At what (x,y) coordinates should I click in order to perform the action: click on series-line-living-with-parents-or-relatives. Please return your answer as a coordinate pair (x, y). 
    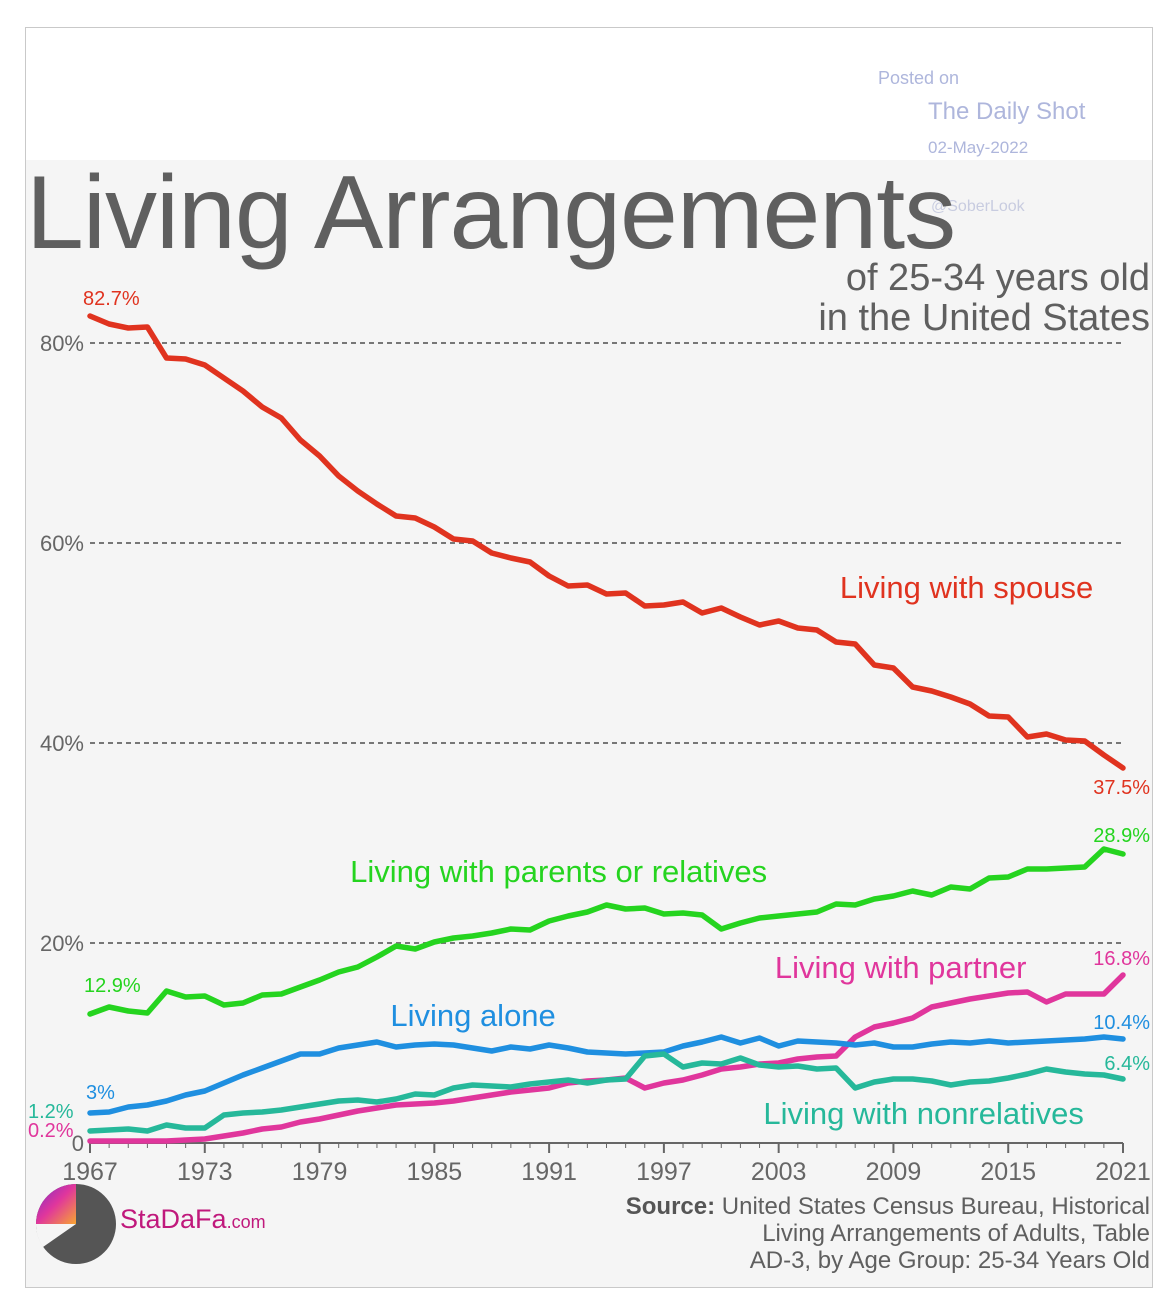
    Looking at the image, I should click on (606, 931).